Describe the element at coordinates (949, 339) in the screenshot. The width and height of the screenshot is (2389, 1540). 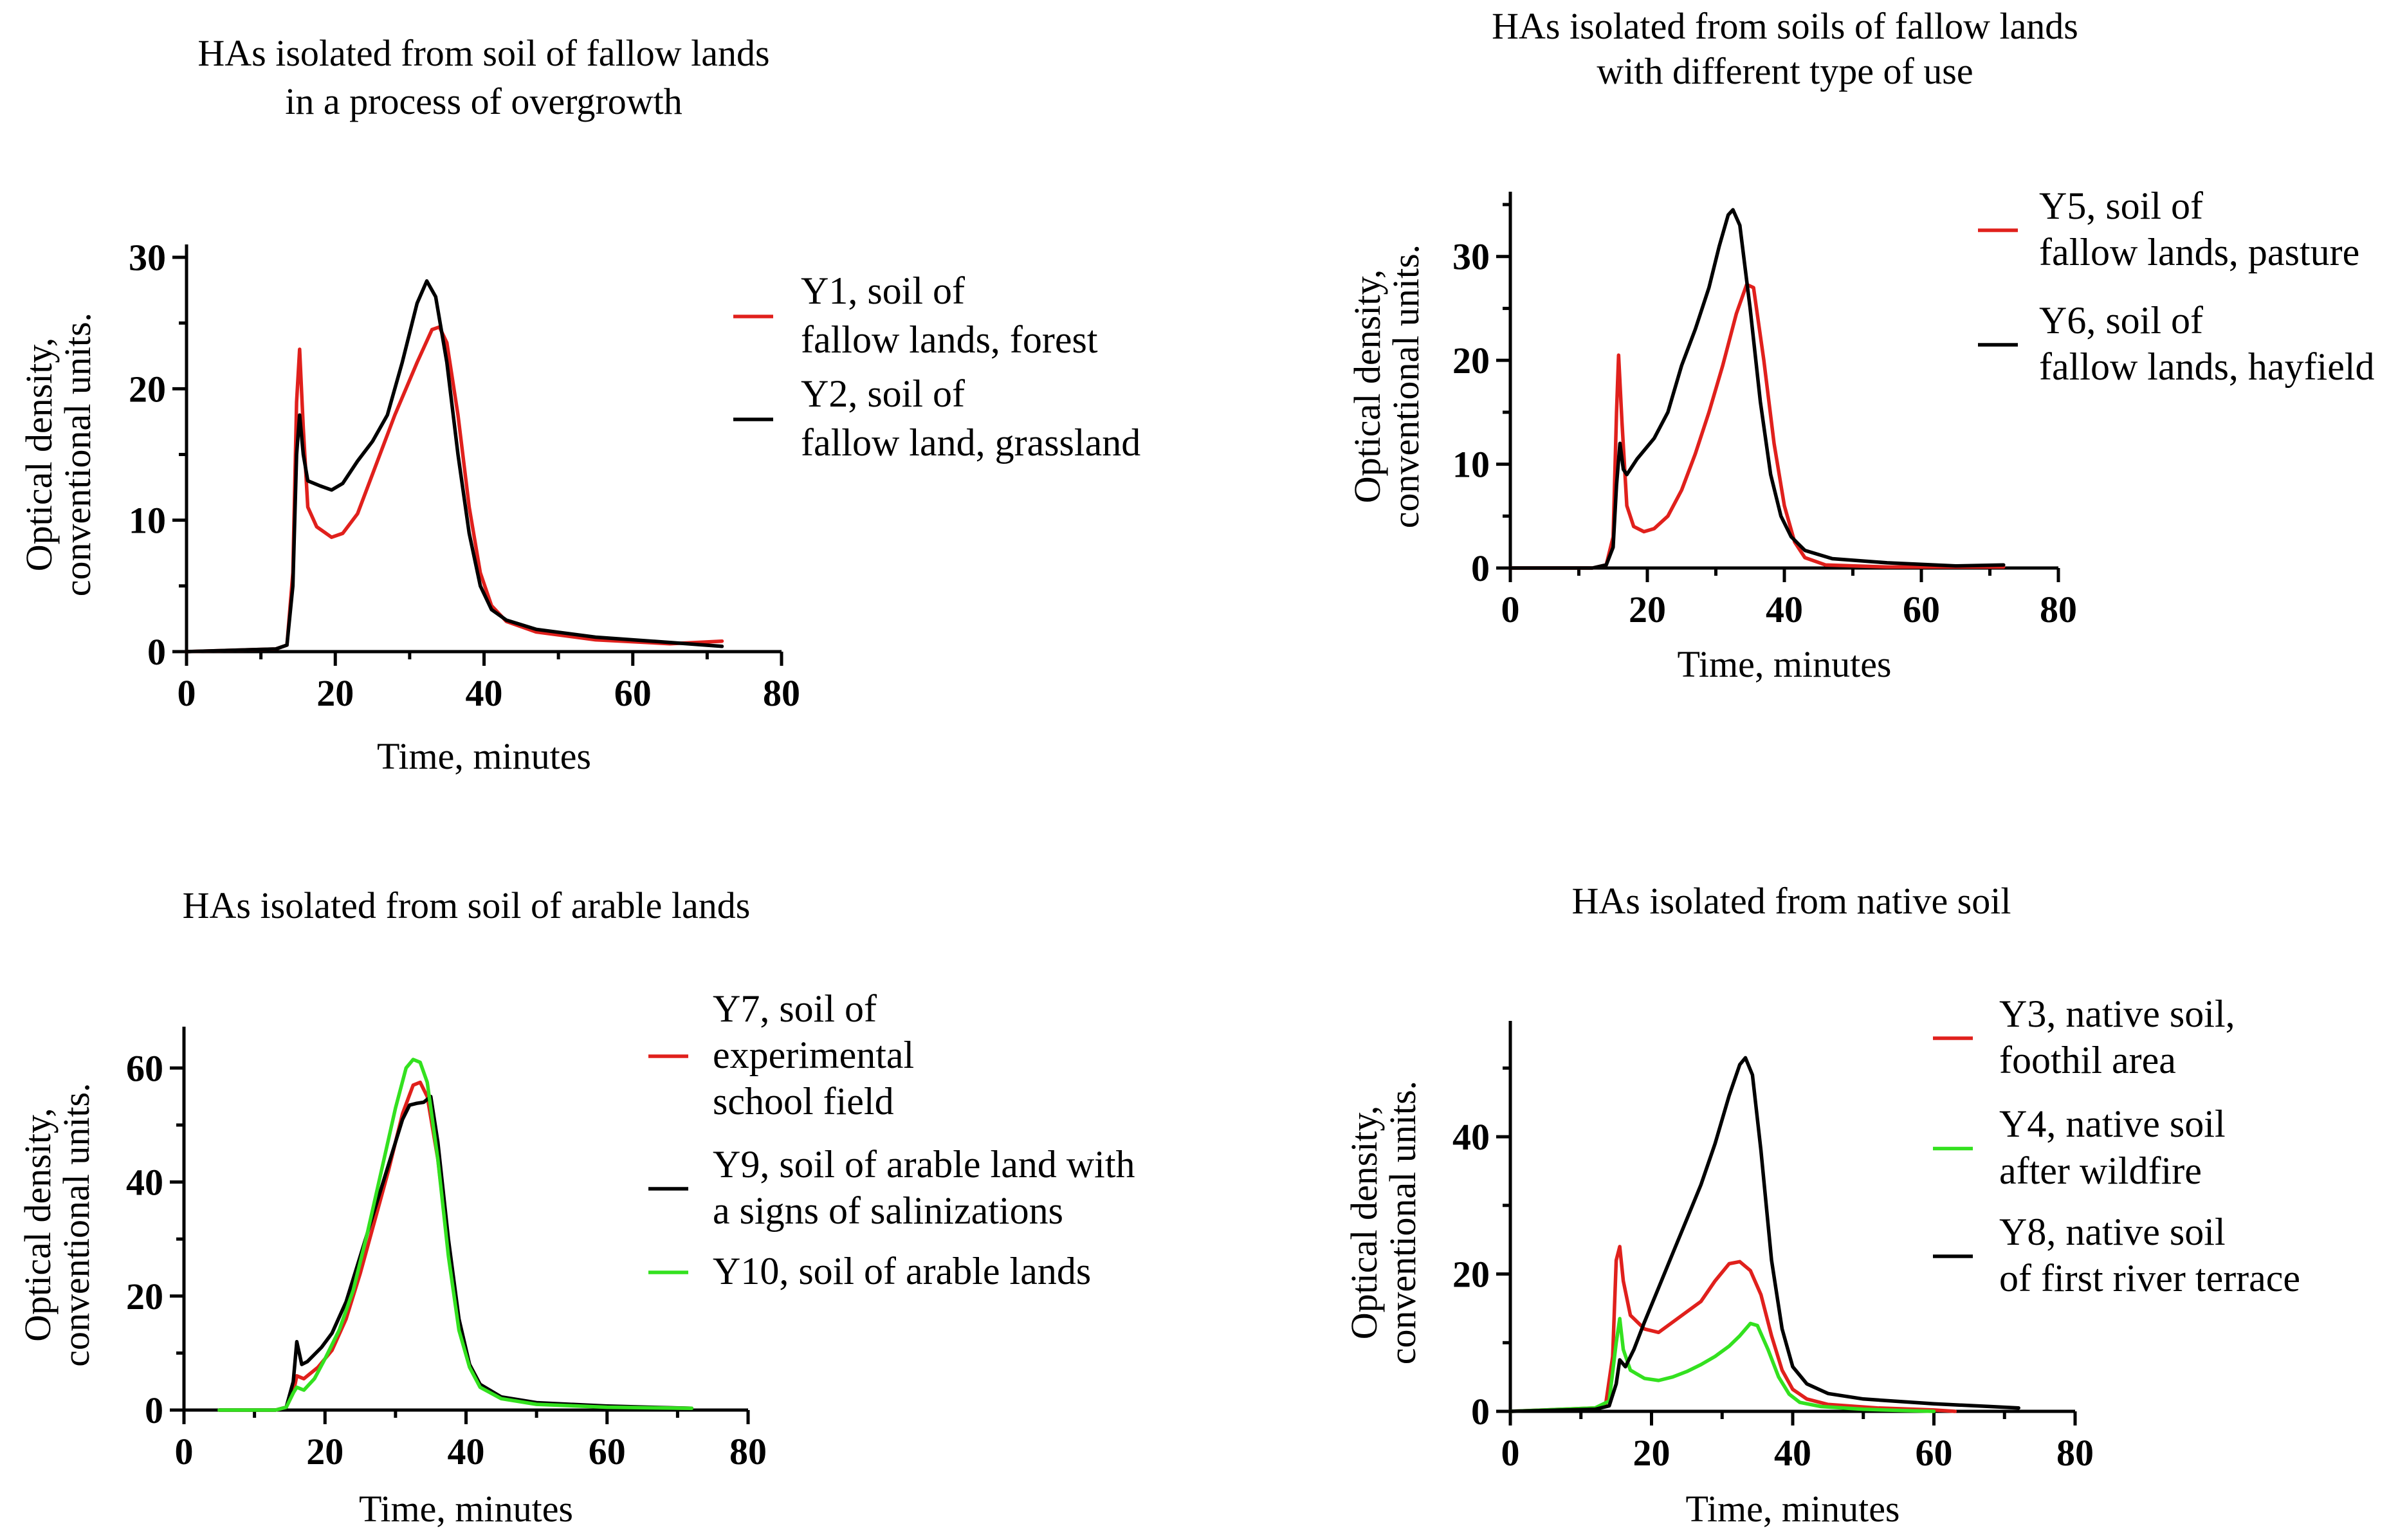
I see `legend-label-y1: fallow lands, forest` at that location.